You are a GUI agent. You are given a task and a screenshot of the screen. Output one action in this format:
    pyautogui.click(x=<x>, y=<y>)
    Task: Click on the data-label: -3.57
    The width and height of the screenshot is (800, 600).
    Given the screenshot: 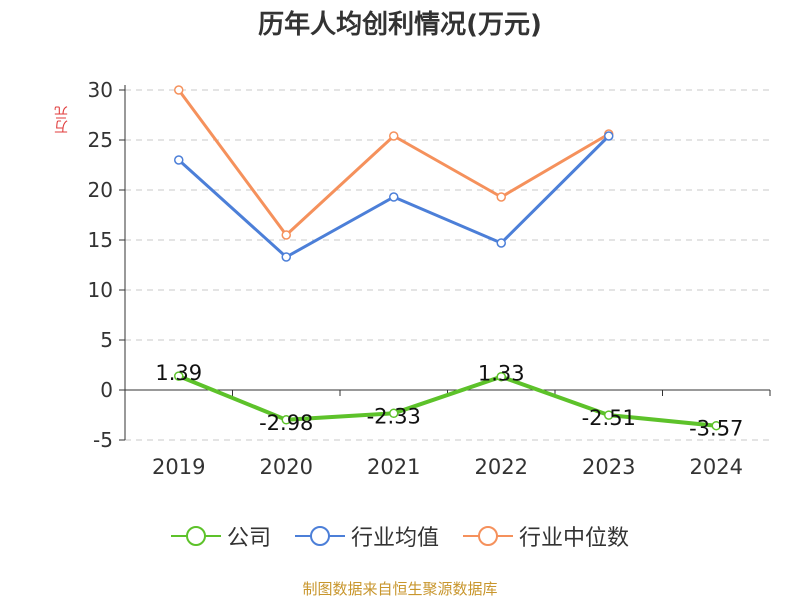 What is the action you would take?
    pyautogui.click(x=716, y=429)
    